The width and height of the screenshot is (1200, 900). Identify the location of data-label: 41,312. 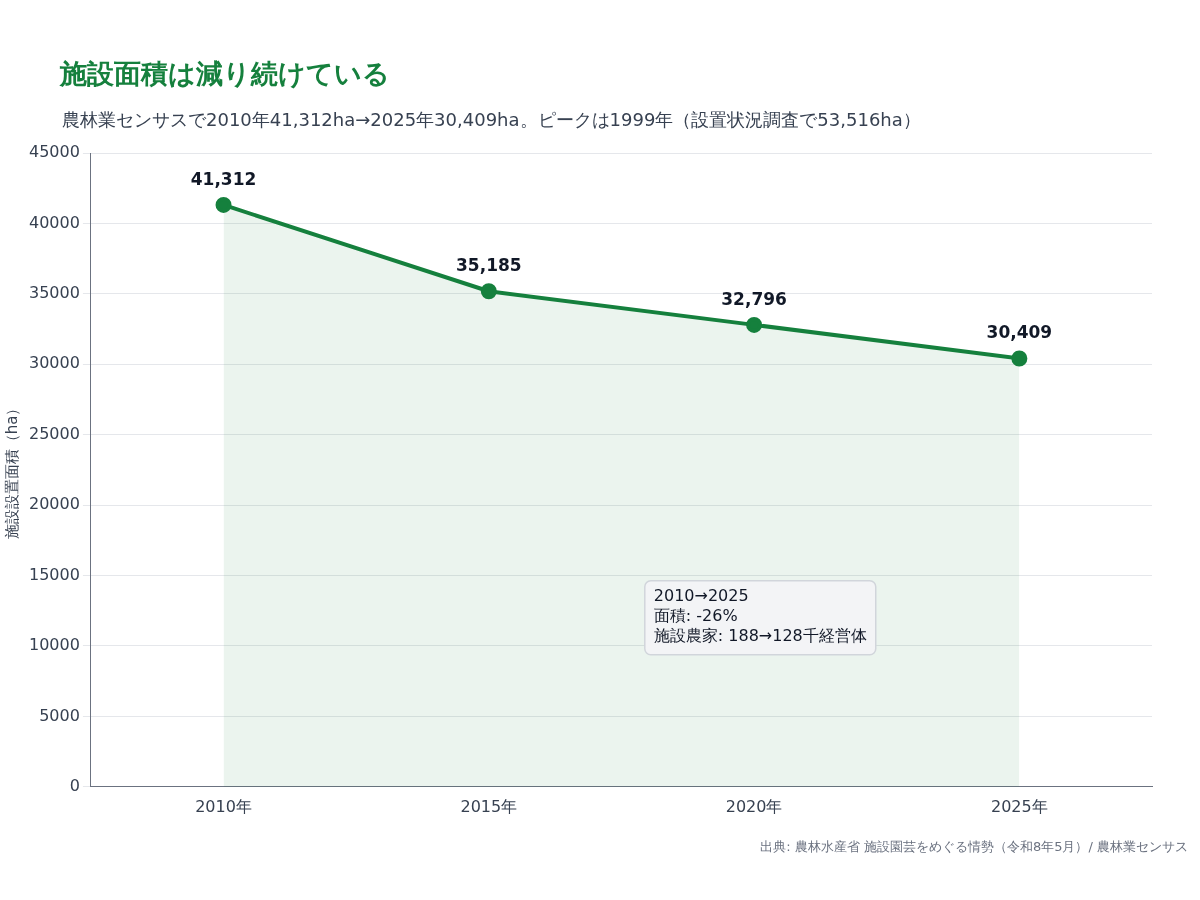
(223, 178).